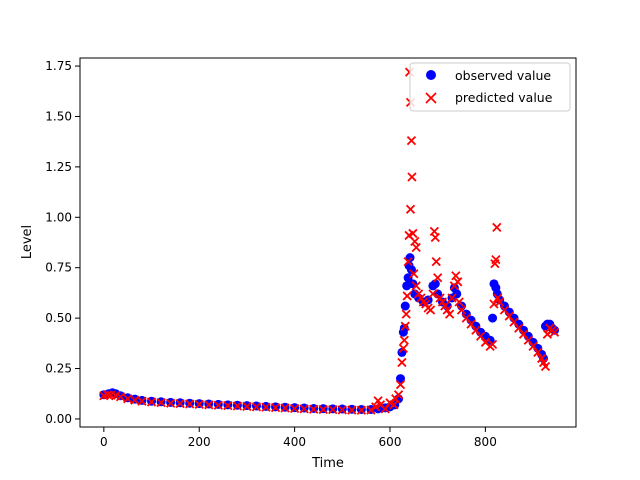 This screenshot has height=480, width=640. I want to click on legend-predicted-marker, so click(431, 98).